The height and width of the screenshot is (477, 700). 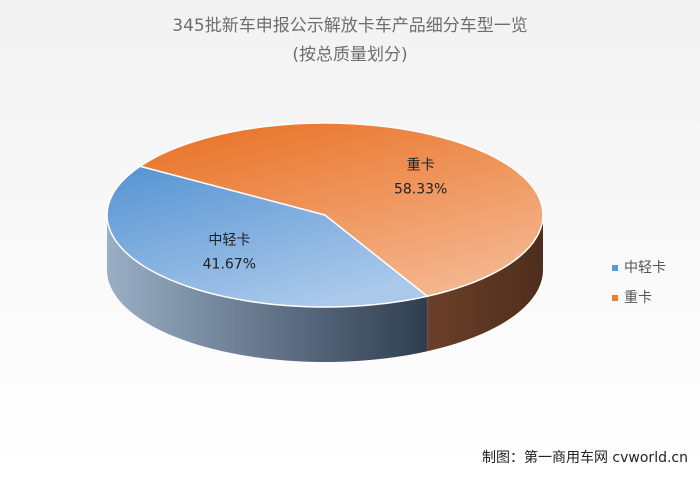 What do you see at coordinates (229, 265) in the screenshot?
I see `value-label: 41.67%` at bounding box center [229, 265].